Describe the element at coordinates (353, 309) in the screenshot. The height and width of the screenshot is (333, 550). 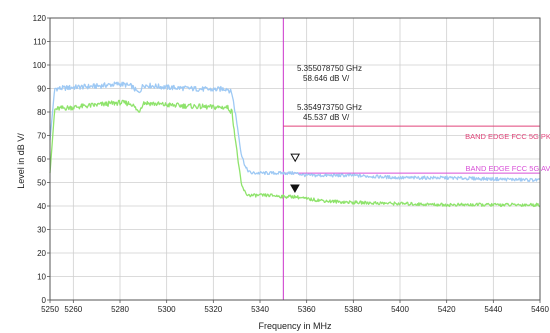
I see `x-tick-label: 5380` at that location.